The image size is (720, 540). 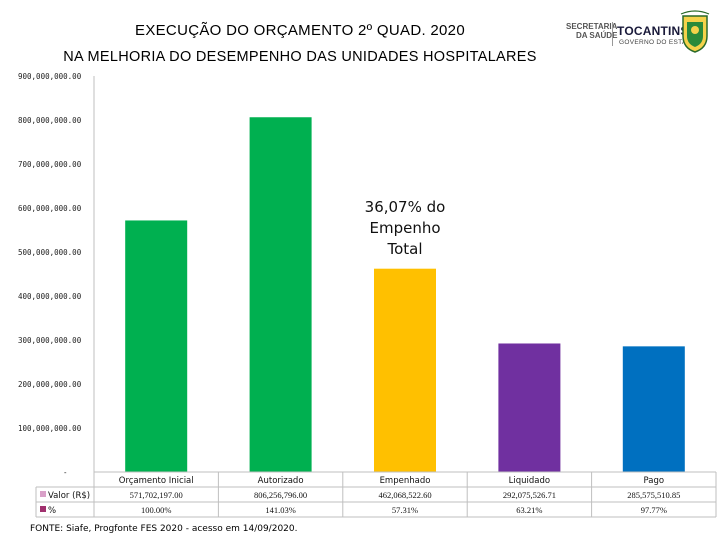 What do you see at coordinates (529, 481) in the screenshot?
I see `x-category-label: Liquidado` at bounding box center [529, 481].